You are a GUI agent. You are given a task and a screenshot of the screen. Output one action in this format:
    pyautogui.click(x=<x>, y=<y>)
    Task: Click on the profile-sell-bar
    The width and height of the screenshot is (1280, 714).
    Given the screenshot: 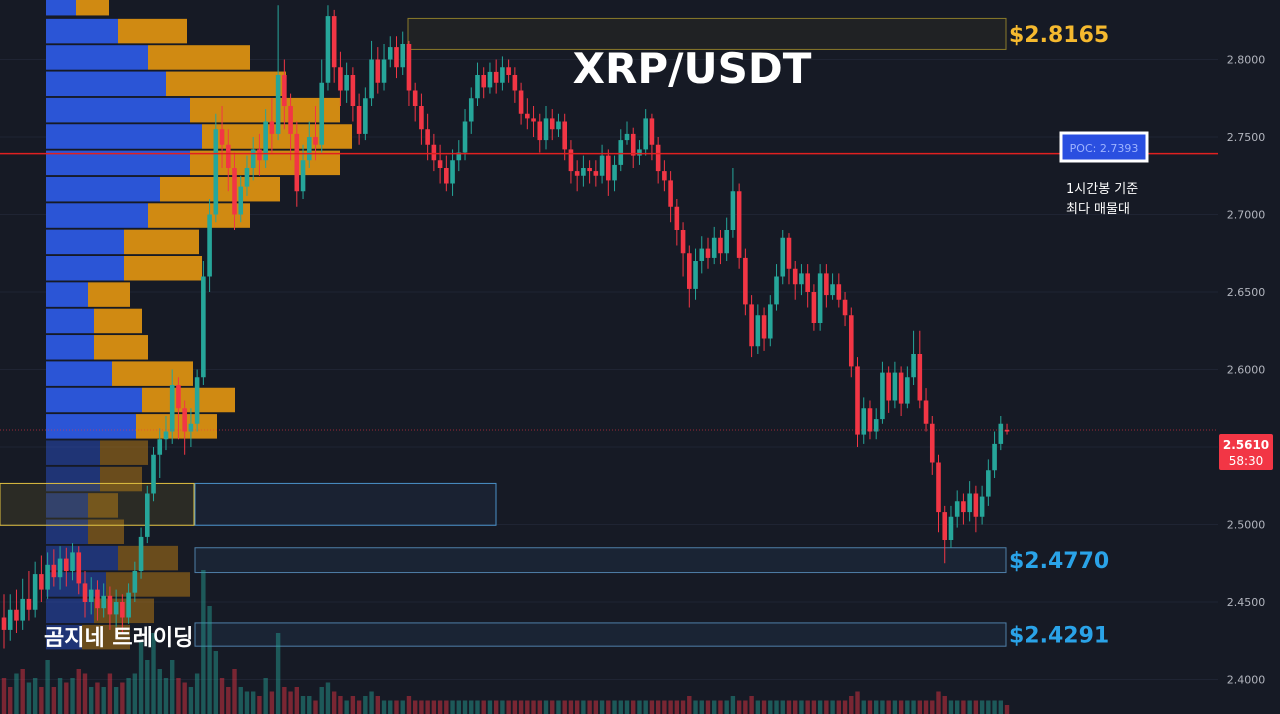 What is the action you would take?
    pyautogui.click(x=118, y=321)
    